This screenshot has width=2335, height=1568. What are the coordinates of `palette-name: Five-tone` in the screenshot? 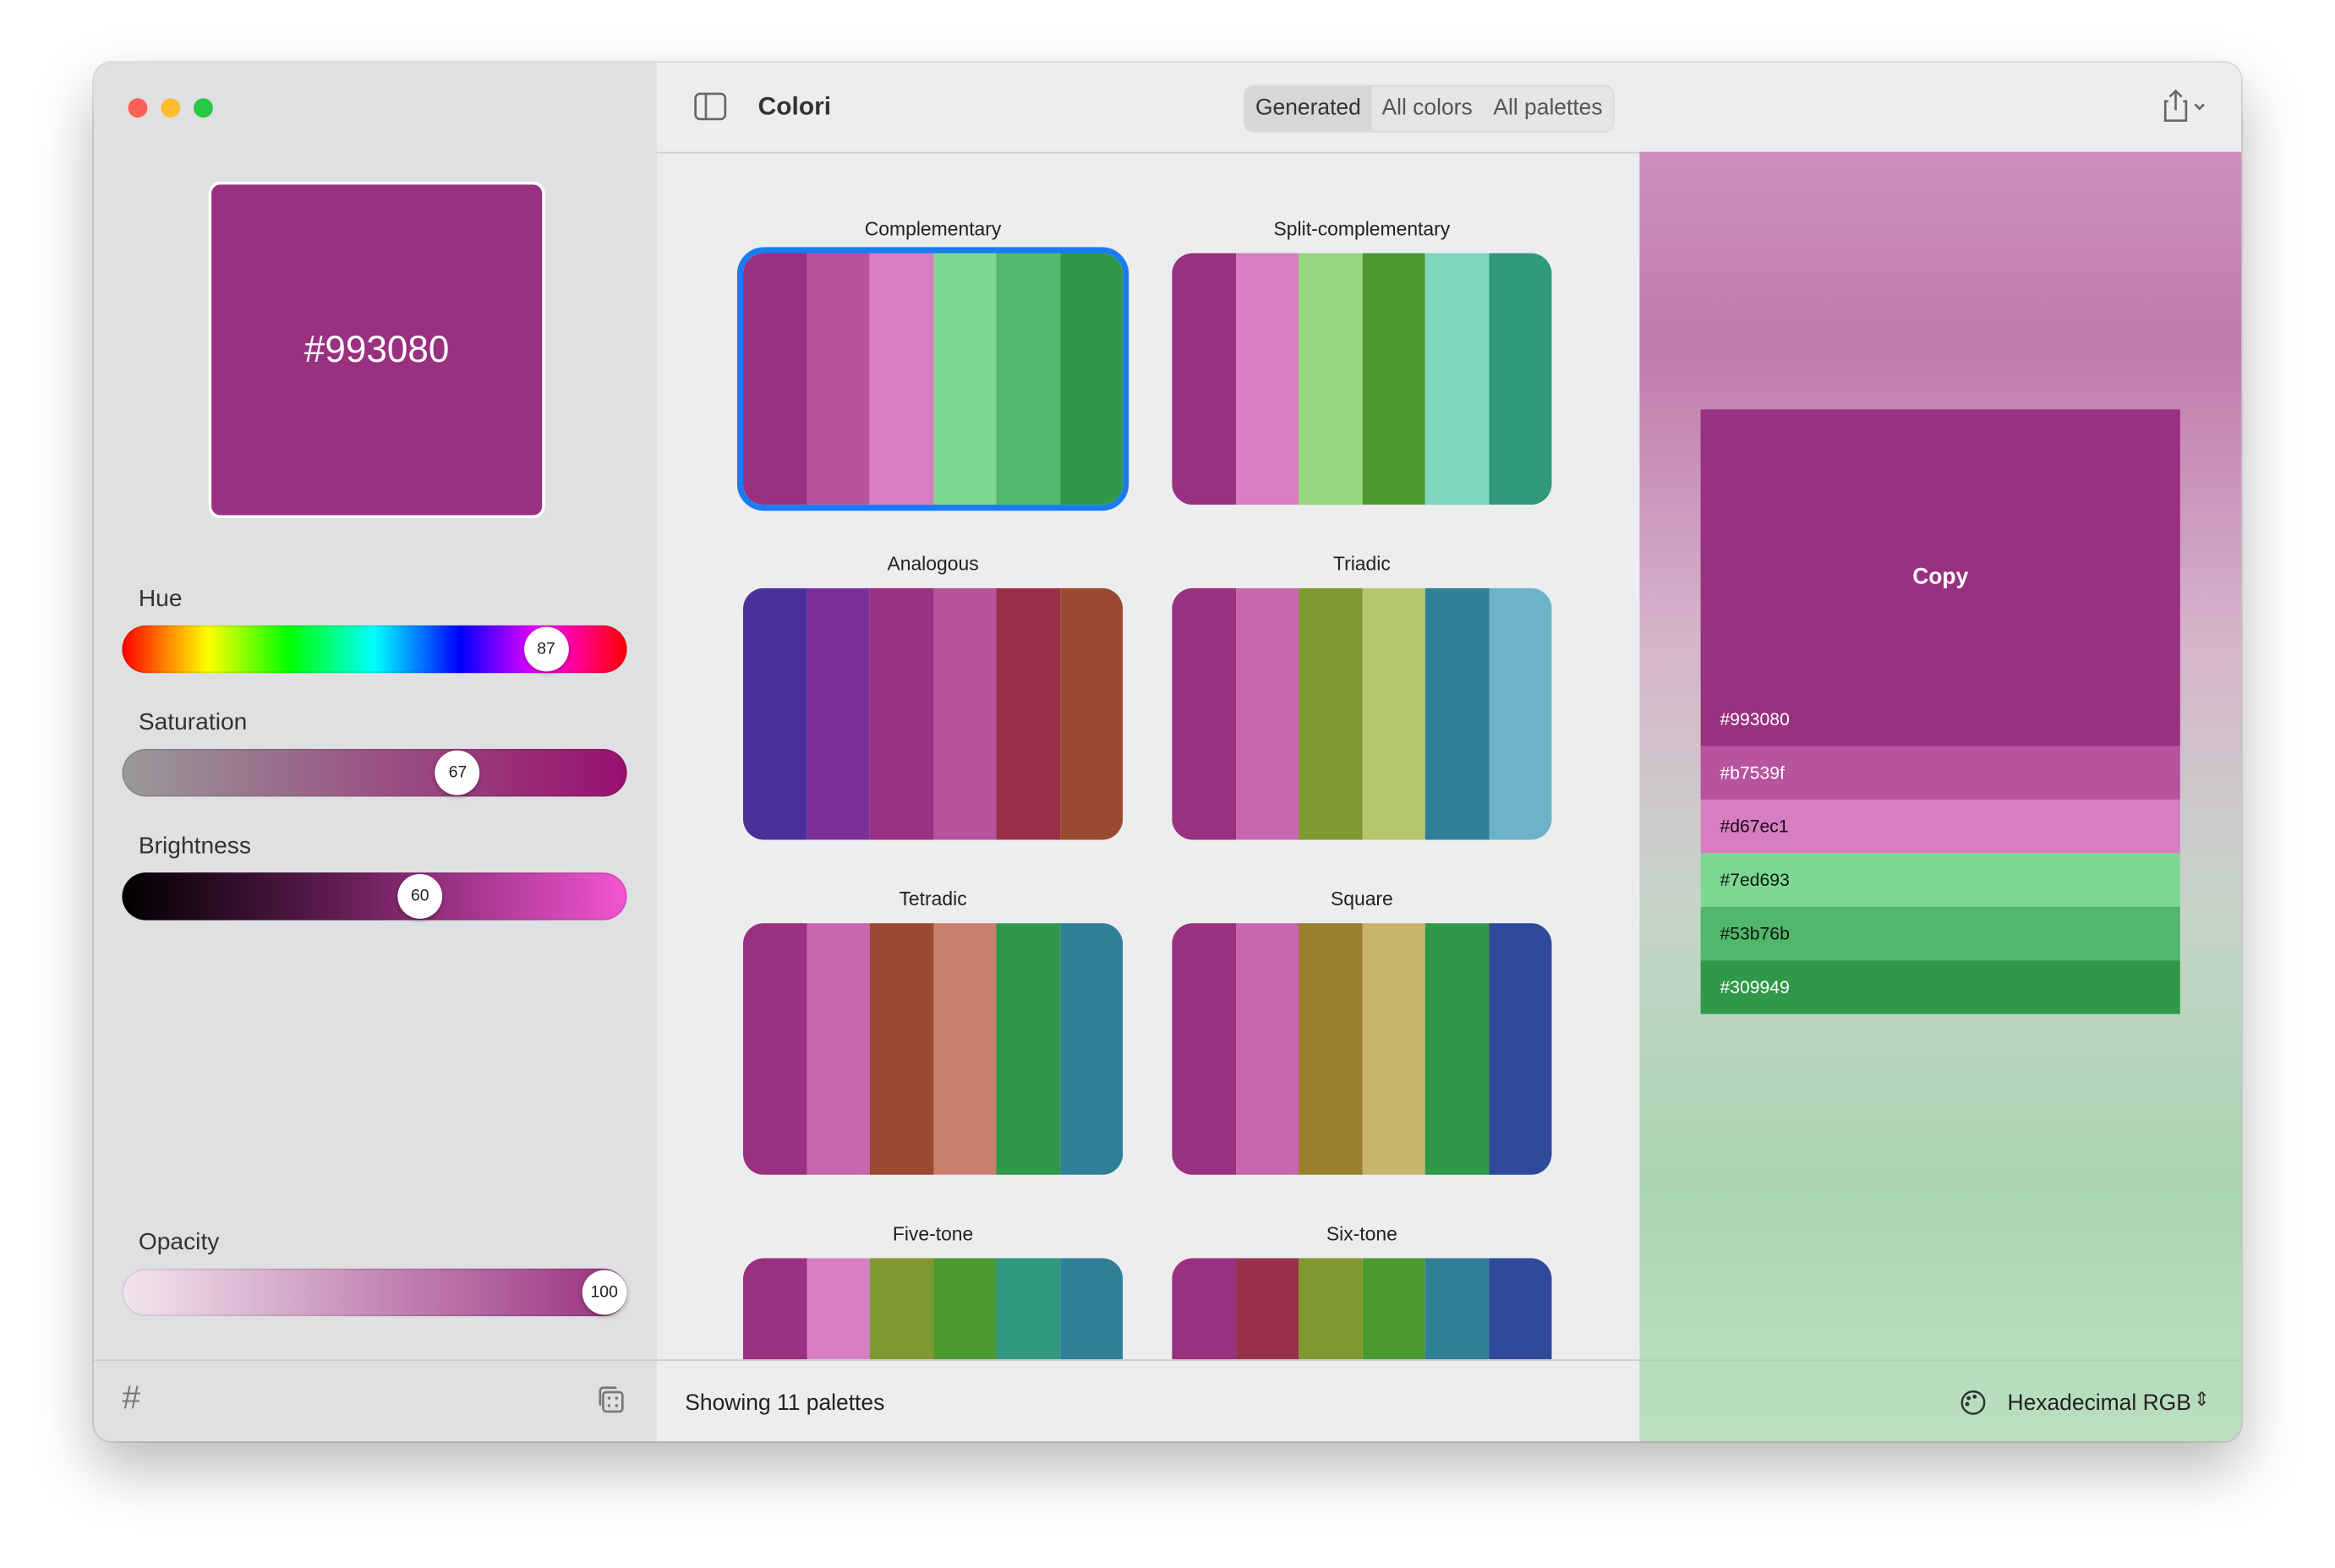 It's located at (933, 1233).